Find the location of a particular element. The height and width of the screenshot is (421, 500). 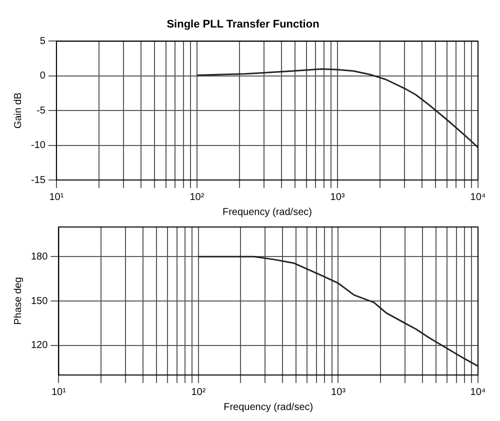

y-tick-label: -10 is located at coordinates (38, 146).